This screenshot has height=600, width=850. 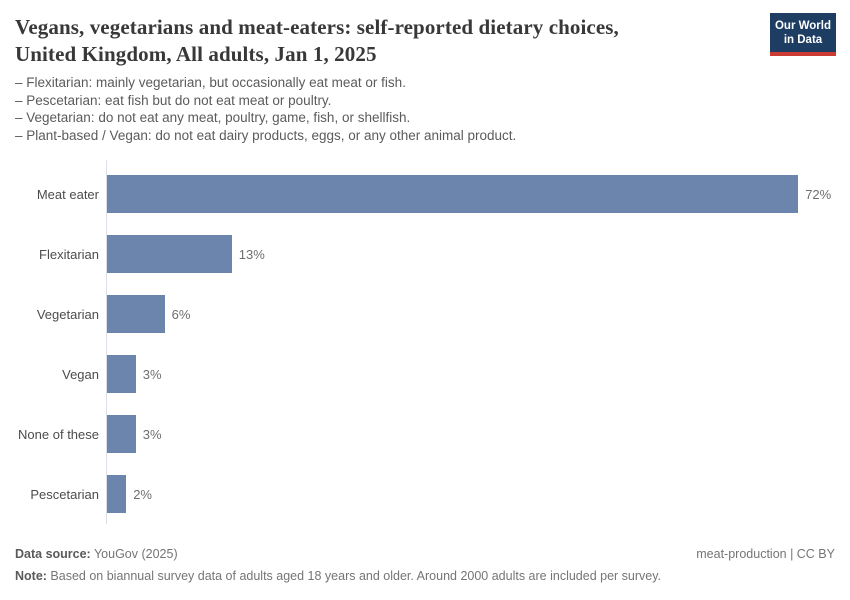 What do you see at coordinates (478, 494) in the screenshot?
I see `bar-area: 2%` at bounding box center [478, 494].